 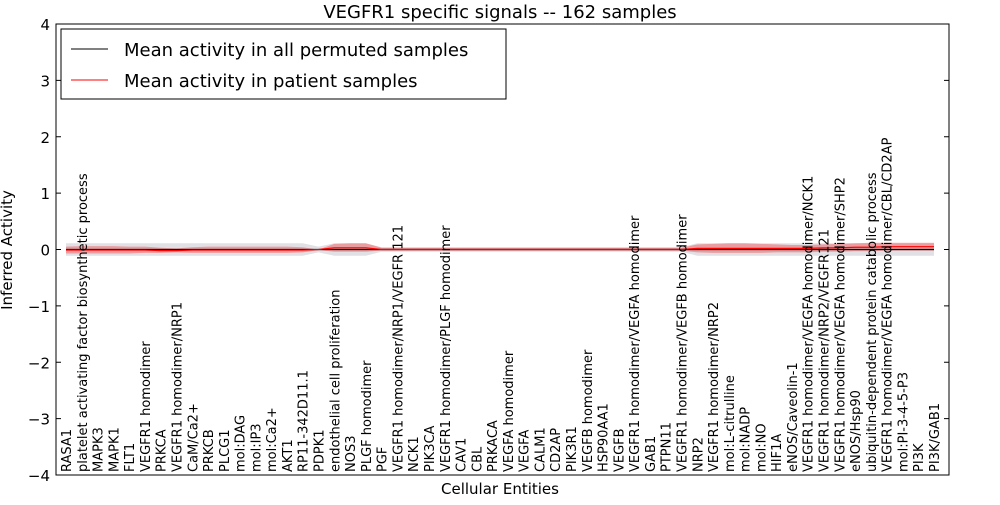 What do you see at coordinates (761, 447) in the screenshot?
I see `x-tick-label: mol:NO` at bounding box center [761, 447].